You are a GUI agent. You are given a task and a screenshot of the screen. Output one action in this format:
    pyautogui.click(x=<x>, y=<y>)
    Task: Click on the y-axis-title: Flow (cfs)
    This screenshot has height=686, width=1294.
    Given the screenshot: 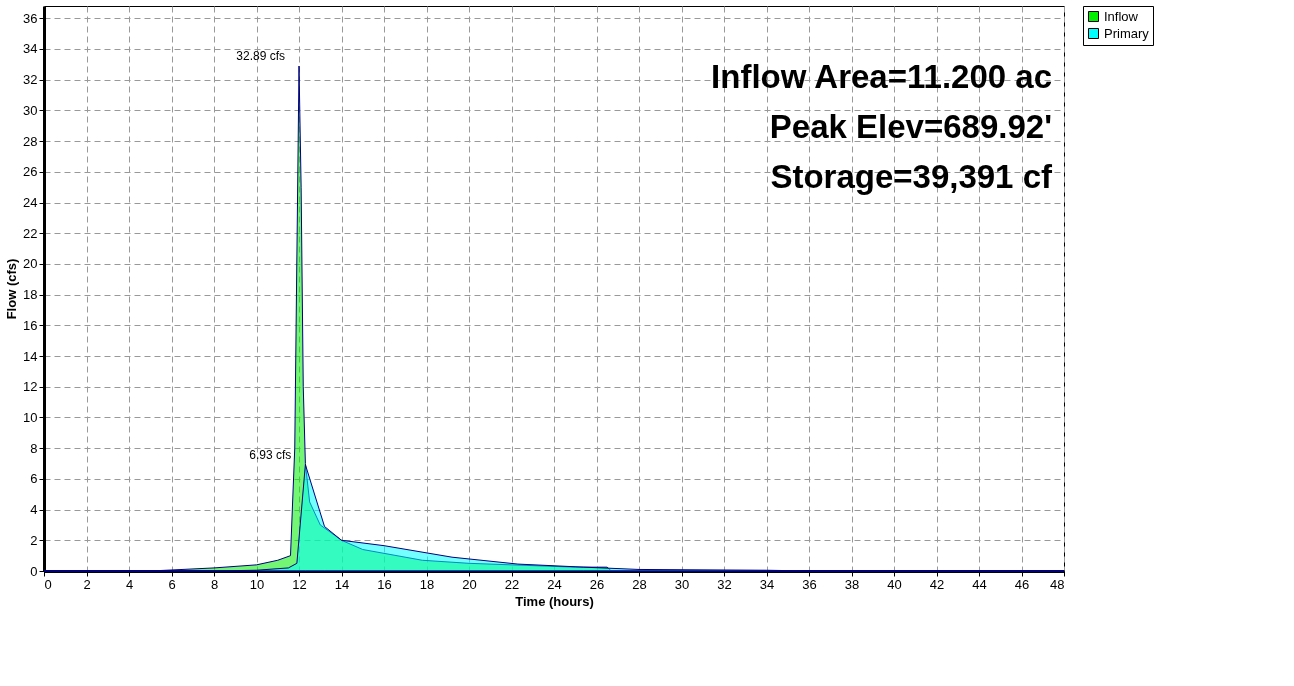 What is the action you would take?
    pyautogui.click(x=12, y=289)
    